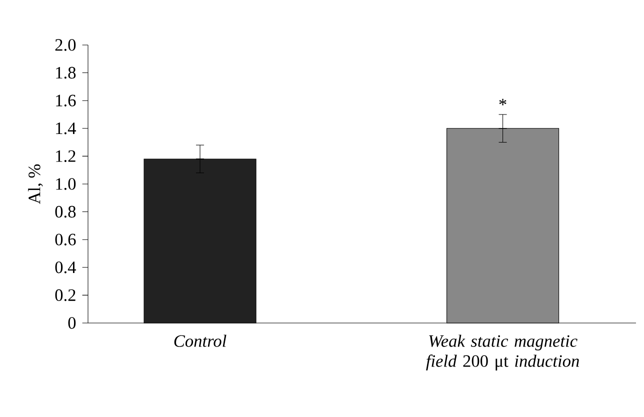 The width and height of the screenshot is (644, 417). Describe the element at coordinates (66, 184) in the screenshot. I see `y-tick-label: 1.0` at that location.